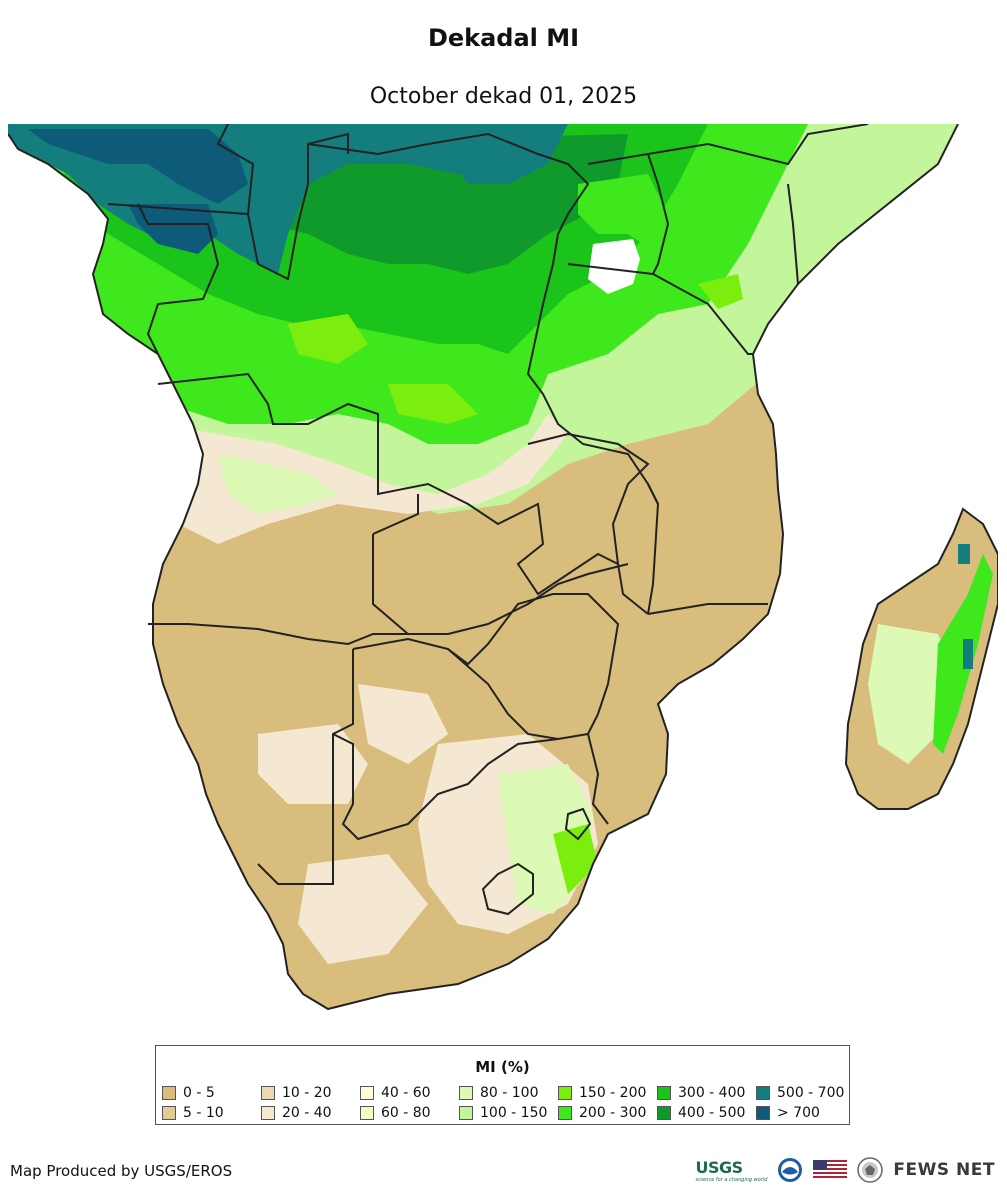 The height and width of the screenshot is (1195, 1007). I want to click on legend-label: 10 - 20, so click(307, 1093).